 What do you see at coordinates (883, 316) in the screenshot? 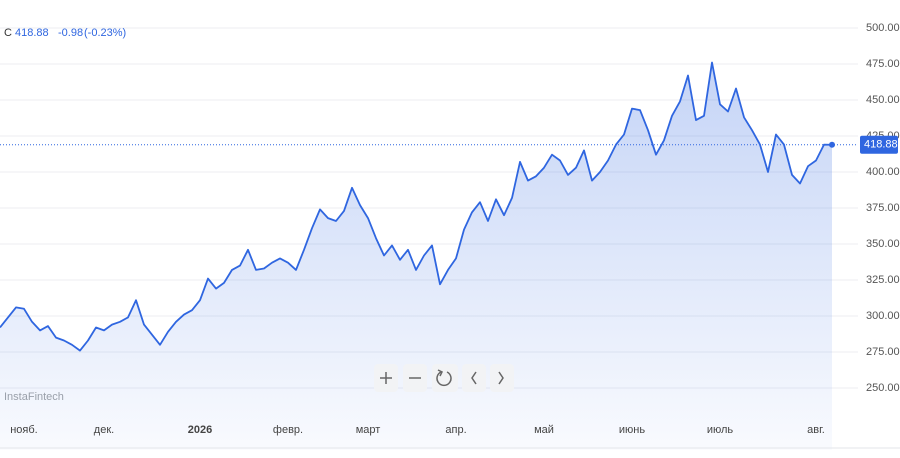
I see `y-tick-label: 300.00` at bounding box center [883, 316].